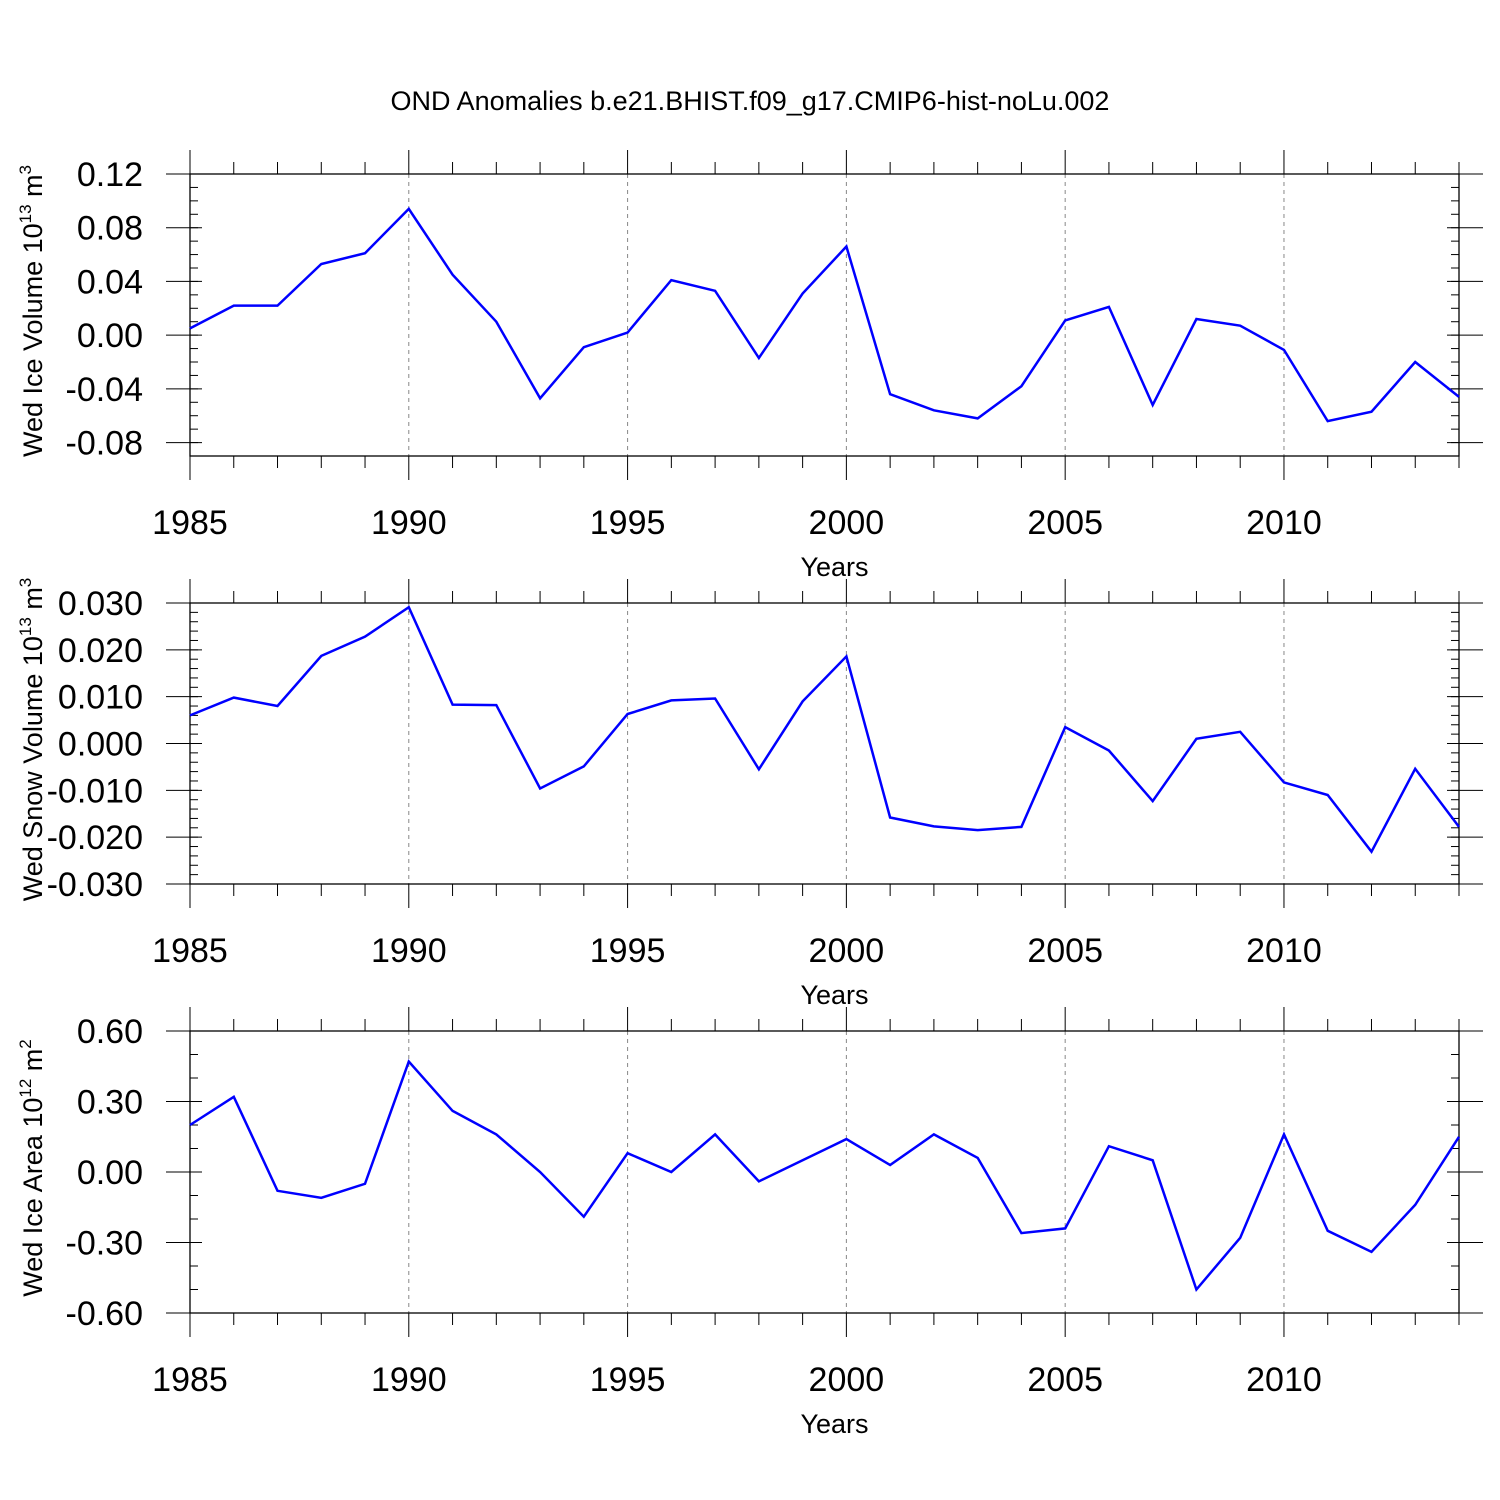 The height and width of the screenshot is (1500, 1500). I want to click on y-tick-label: -0.010, so click(95, 791).